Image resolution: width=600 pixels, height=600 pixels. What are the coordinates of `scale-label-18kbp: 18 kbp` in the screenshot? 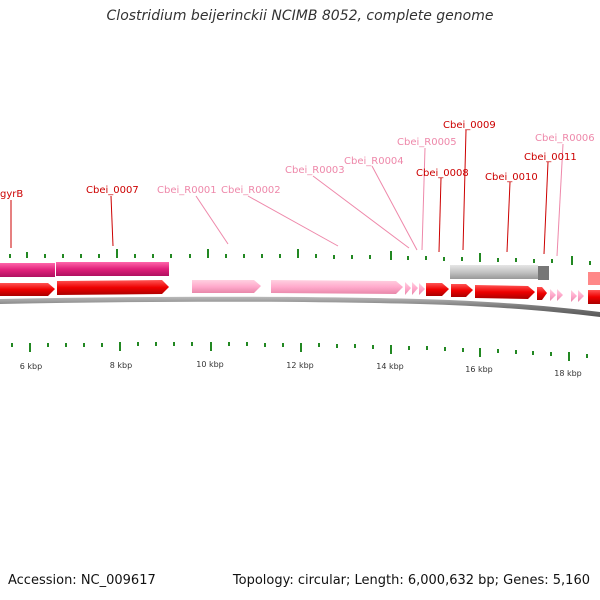 It's located at (568, 373).